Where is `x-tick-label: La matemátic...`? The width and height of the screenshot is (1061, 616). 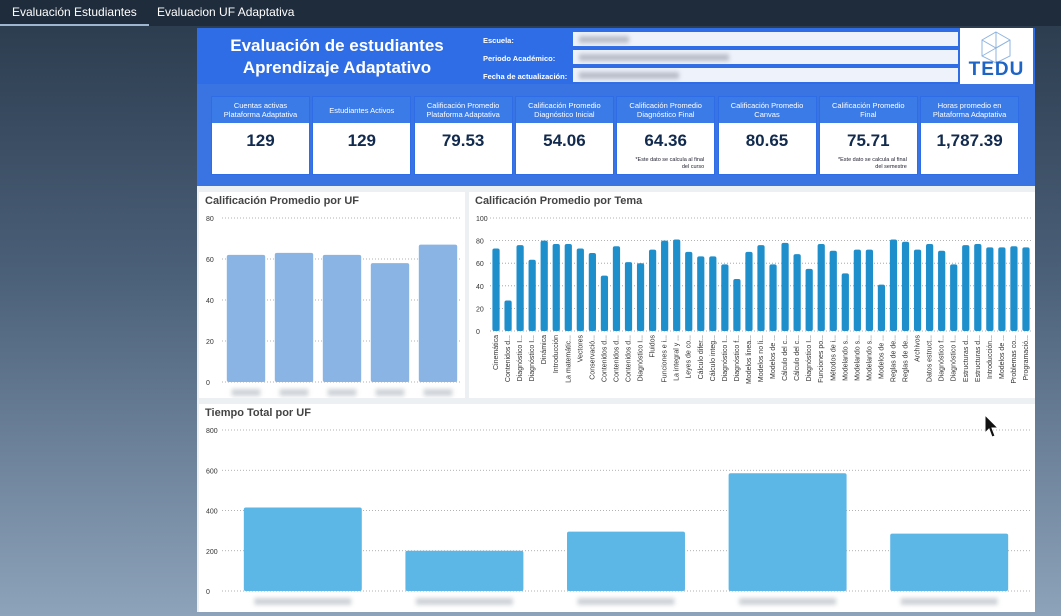
x-tick-label: La matemátic... is located at coordinates (568, 359).